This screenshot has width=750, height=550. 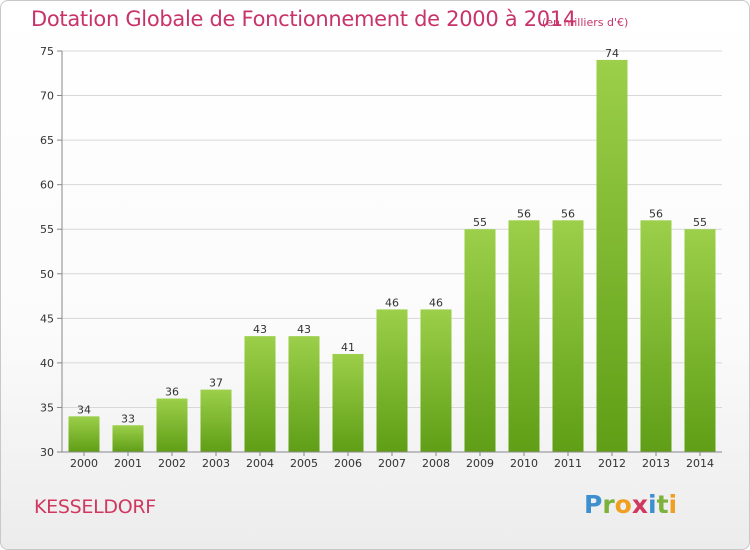 I want to click on y-tick-label: 50, so click(x=47, y=274).